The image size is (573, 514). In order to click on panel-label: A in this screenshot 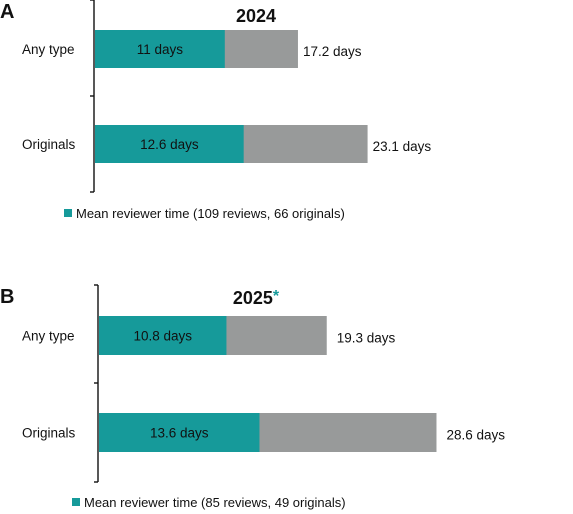, I will do `click(7, 12)`.